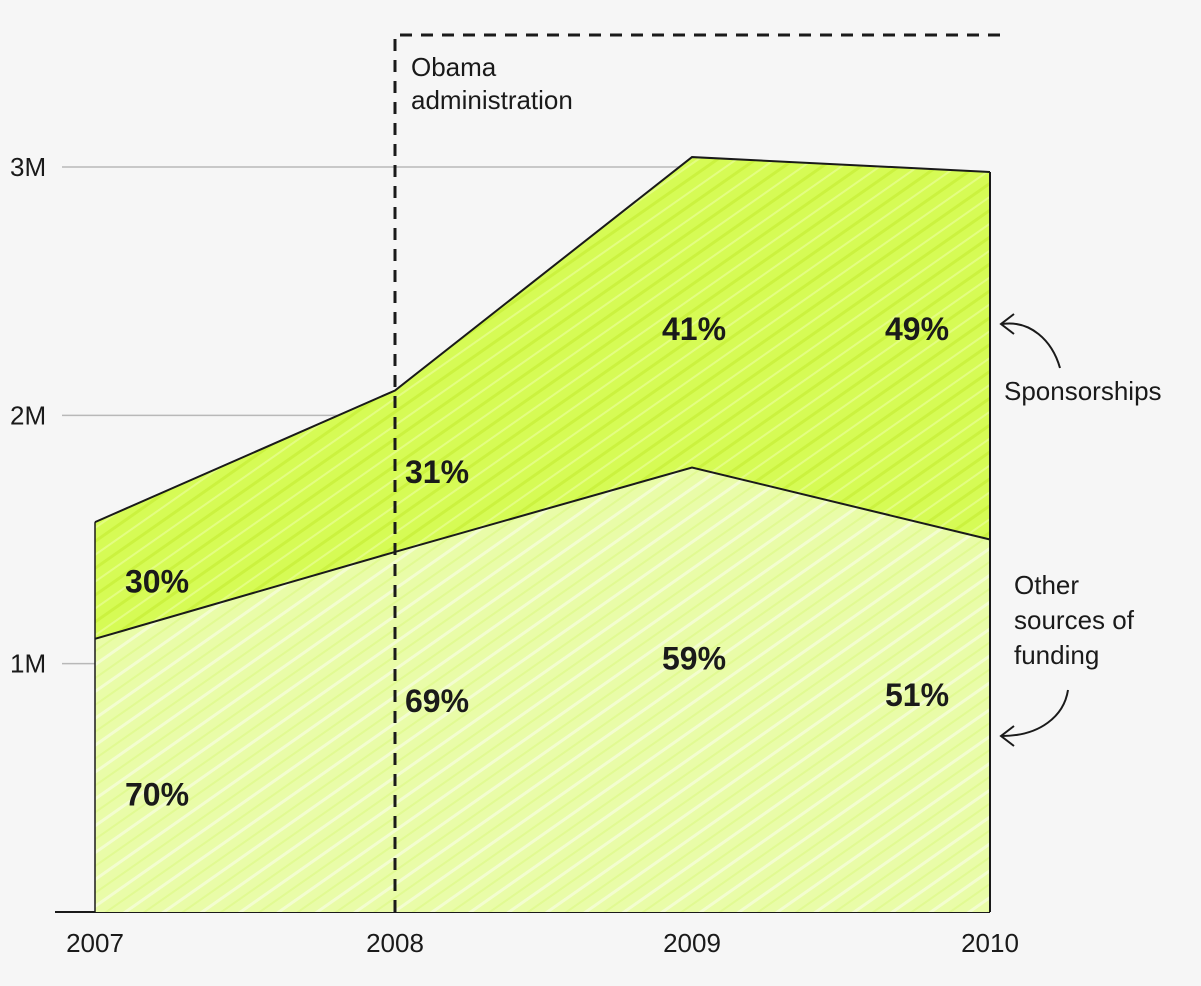 The image size is (1201, 986). What do you see at coordinates (157, 581) in the screenshot?
I see `pct-label-sponsorships-2007: 30%` at bounding box center [157, 581].